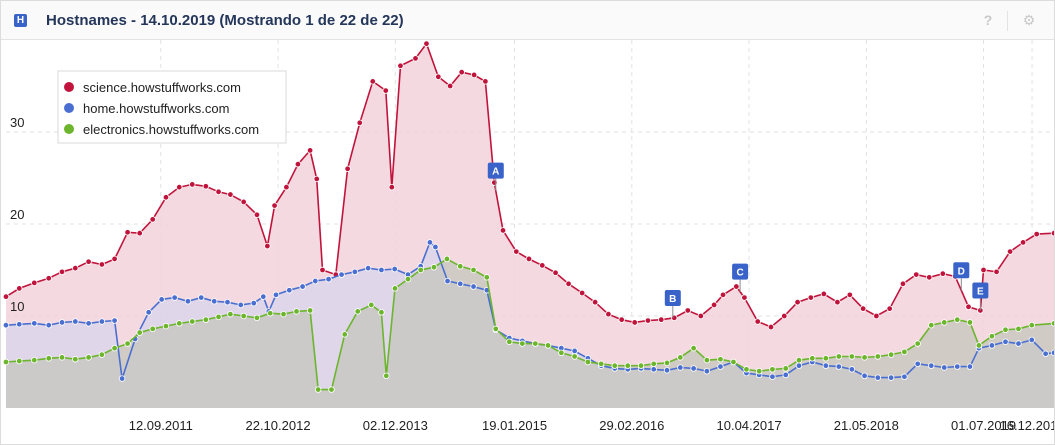  I want to click on event-marker-label: E, so click(980, 291).